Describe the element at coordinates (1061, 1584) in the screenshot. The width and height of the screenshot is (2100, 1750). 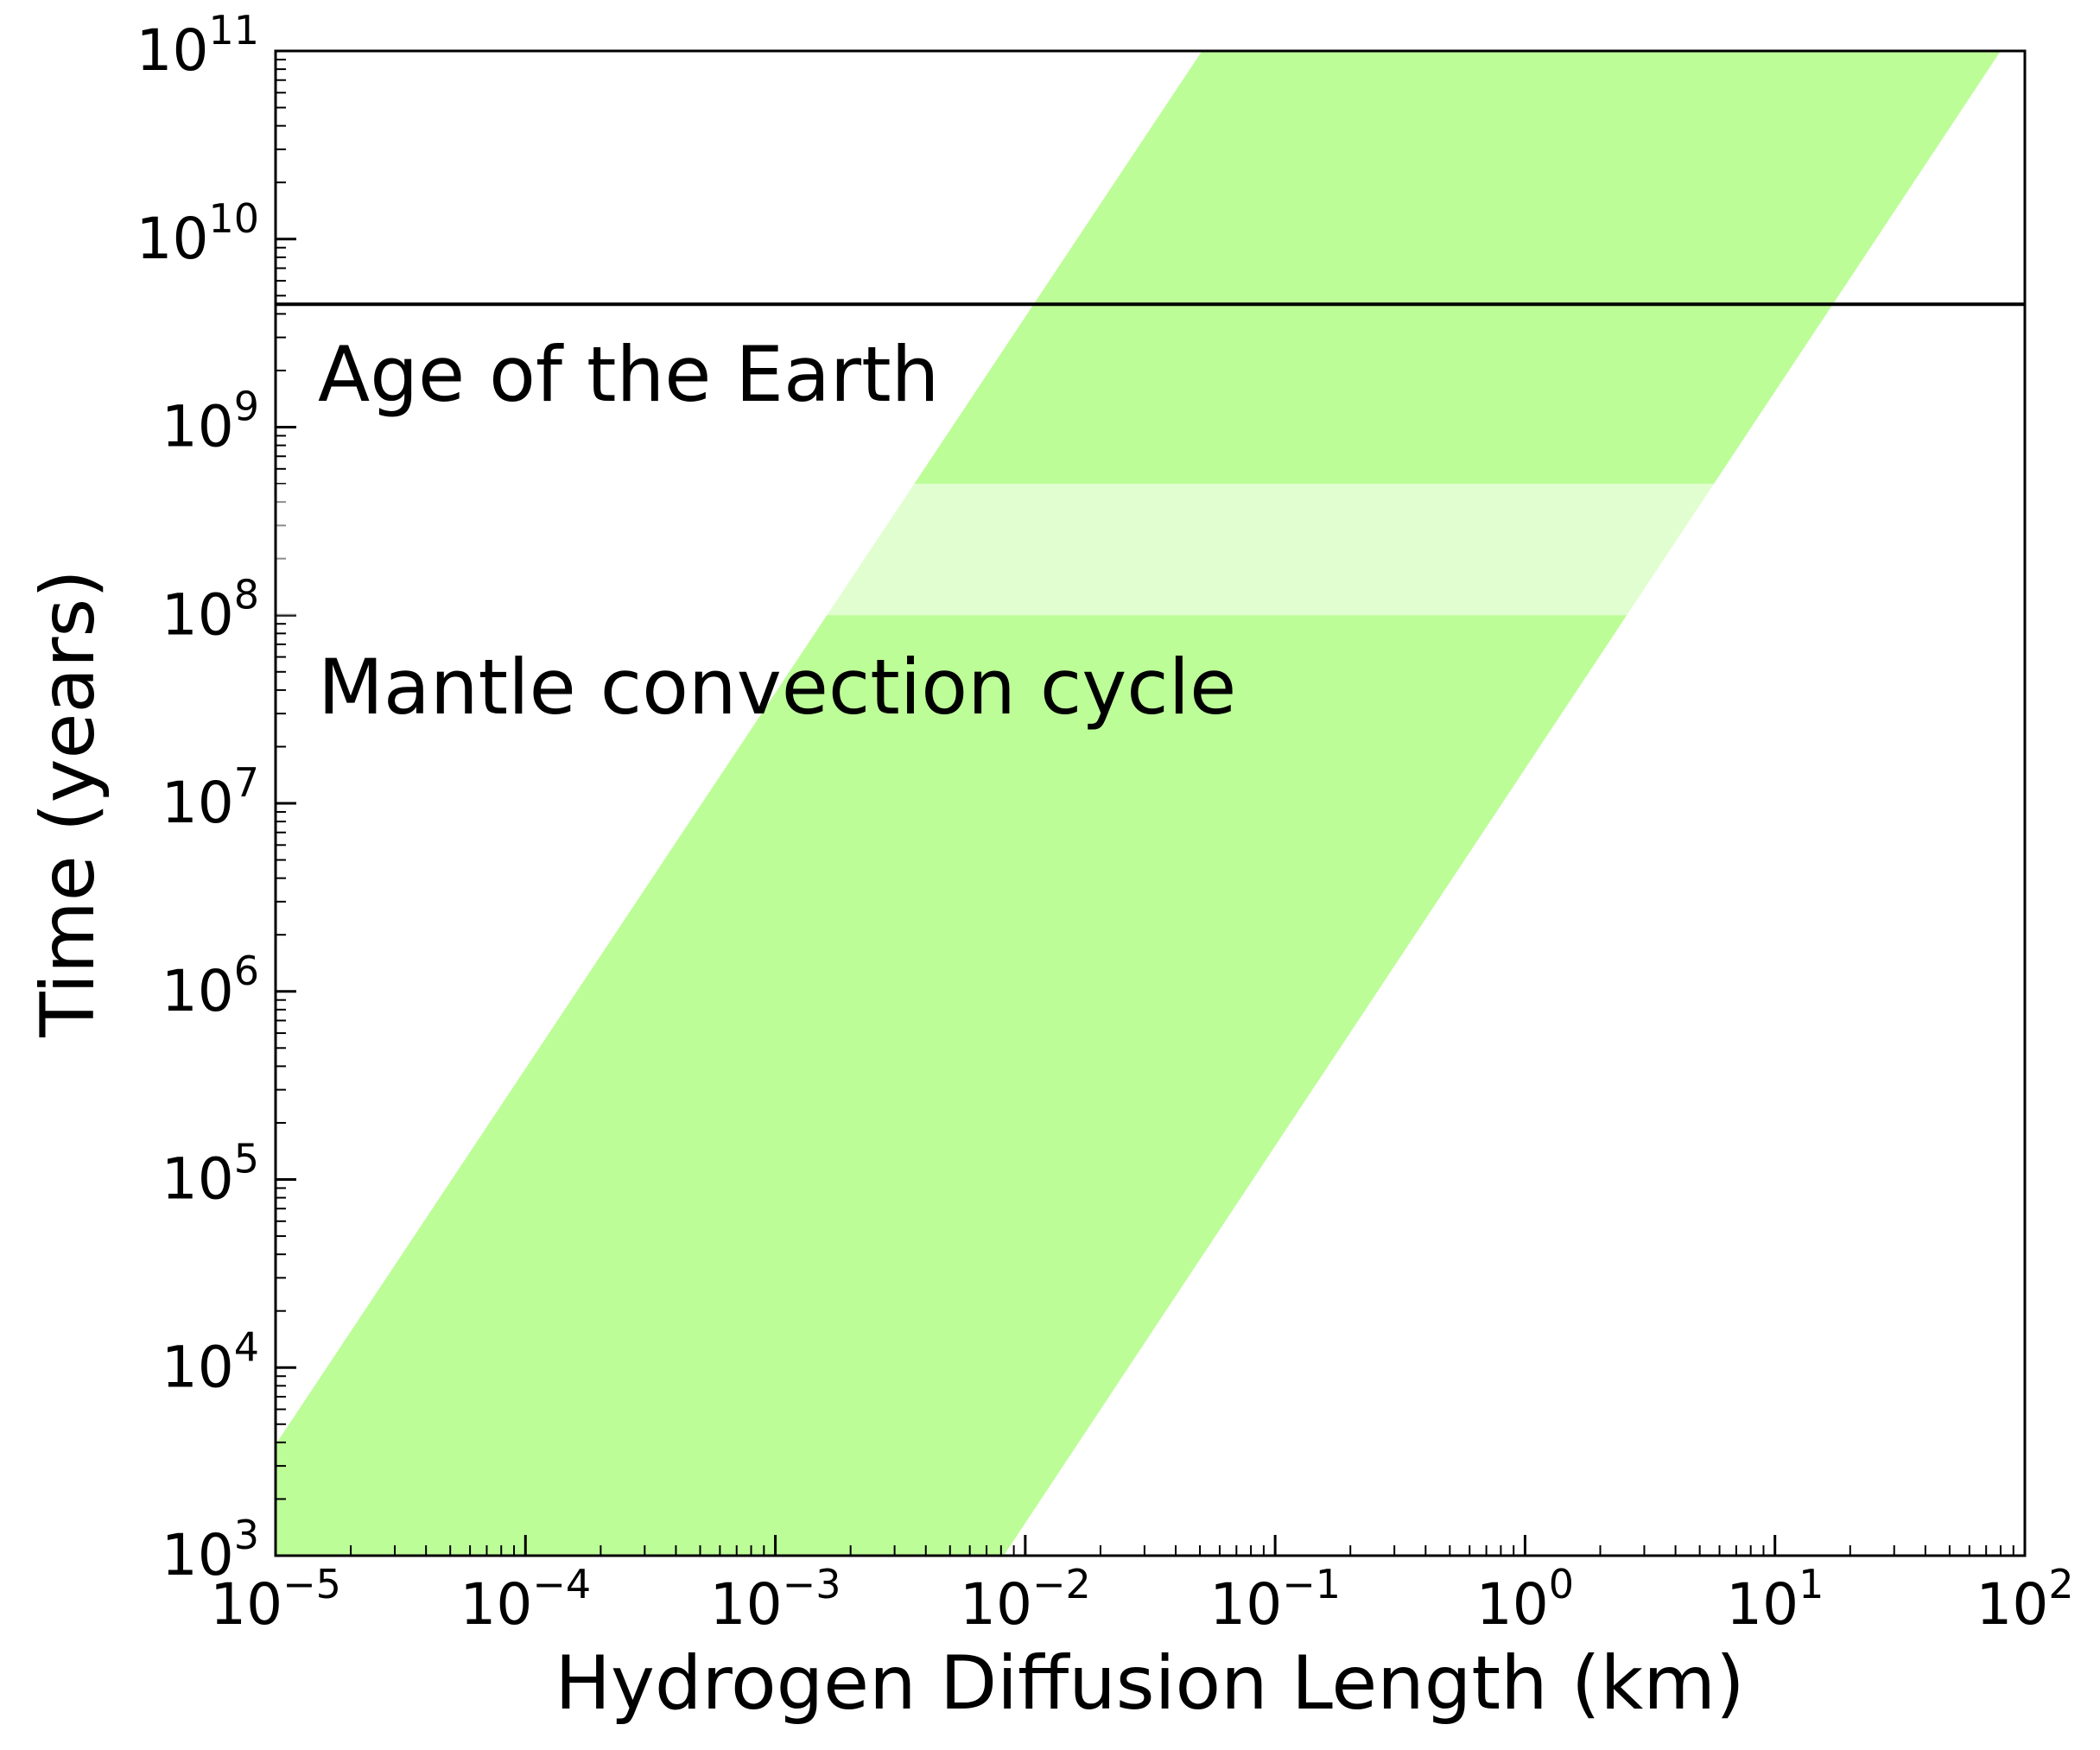
I see `tick-label-exponent: −2` at that location.